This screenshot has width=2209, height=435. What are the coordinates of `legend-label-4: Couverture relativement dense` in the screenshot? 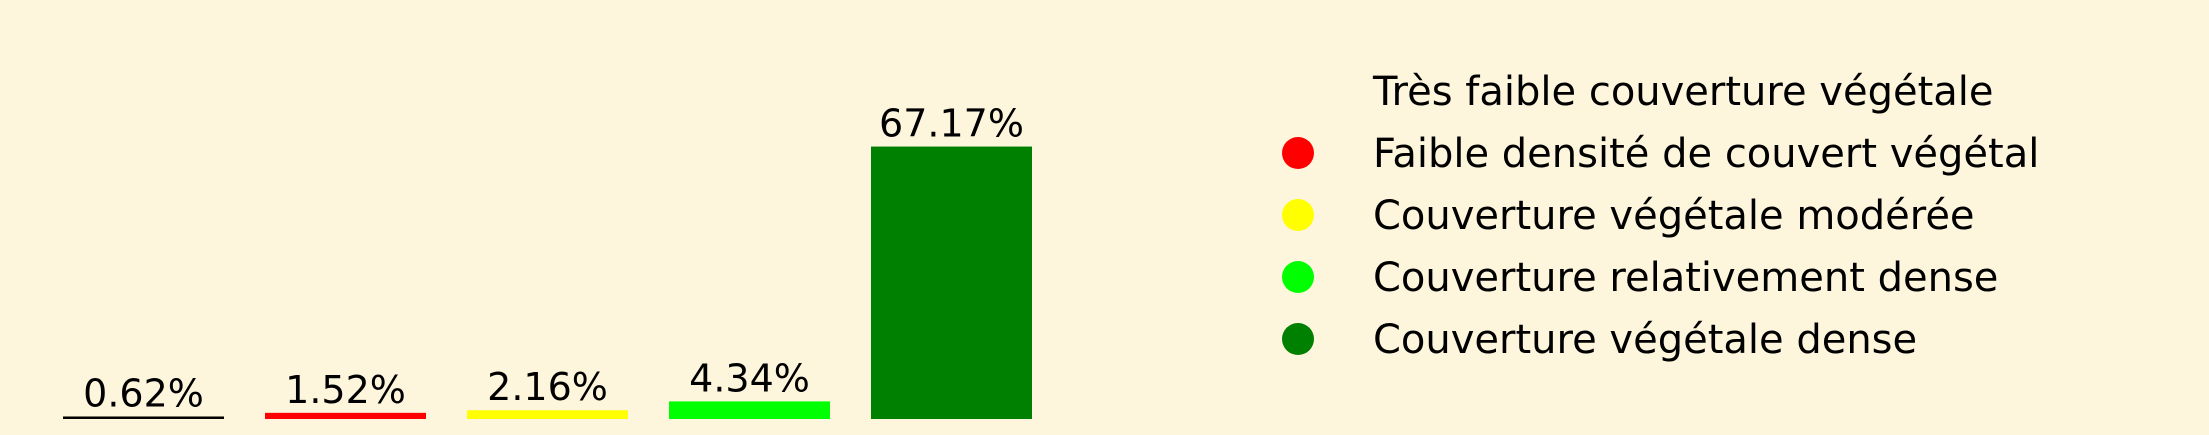 It's located at (1685, 278).